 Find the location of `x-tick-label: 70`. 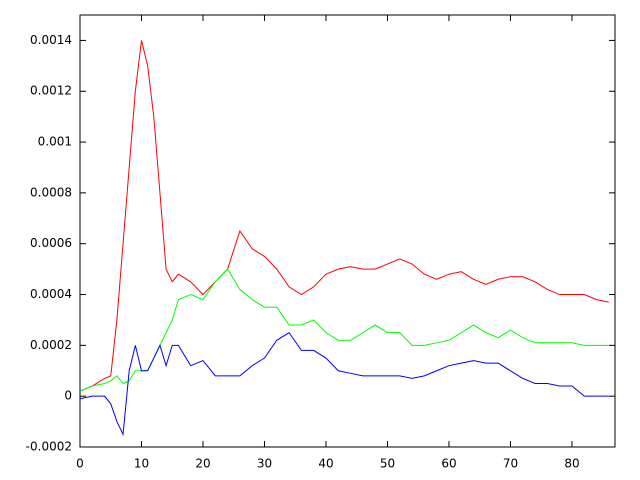

x-tick-label: 70 is located at coordinates (510, 464).